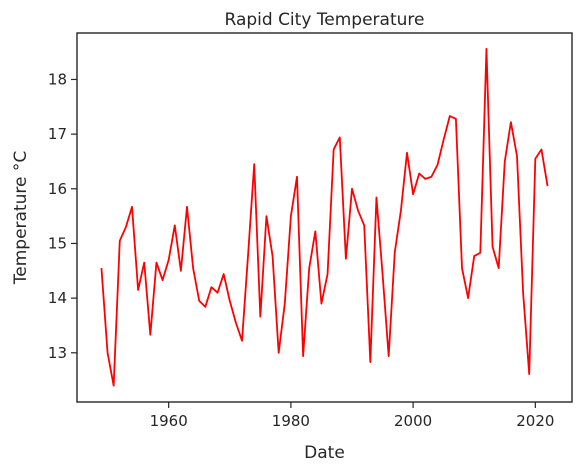 This screenshot has width=582, height=471. I want to click on x-axis: 1960 1980 2000 2020, so click(352, 416).